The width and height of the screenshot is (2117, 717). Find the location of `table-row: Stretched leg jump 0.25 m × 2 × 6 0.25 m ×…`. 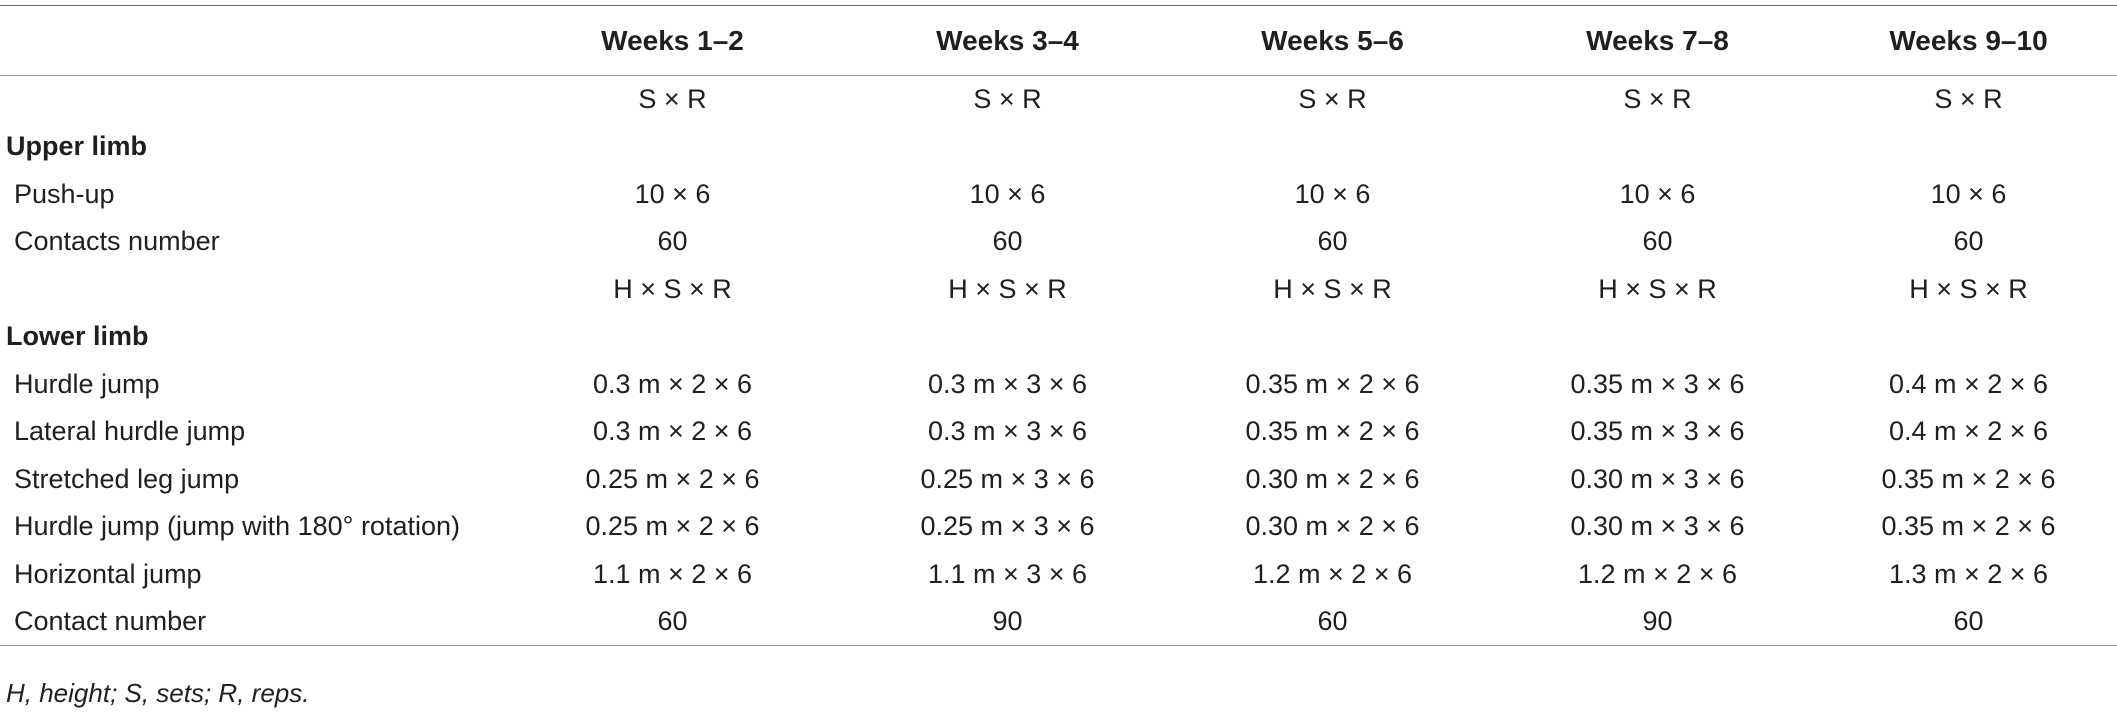

table-row: Stretched leg jump 0.25 m × 2 × 6 0.25 m ×… is located at coordinates (1058, 480).